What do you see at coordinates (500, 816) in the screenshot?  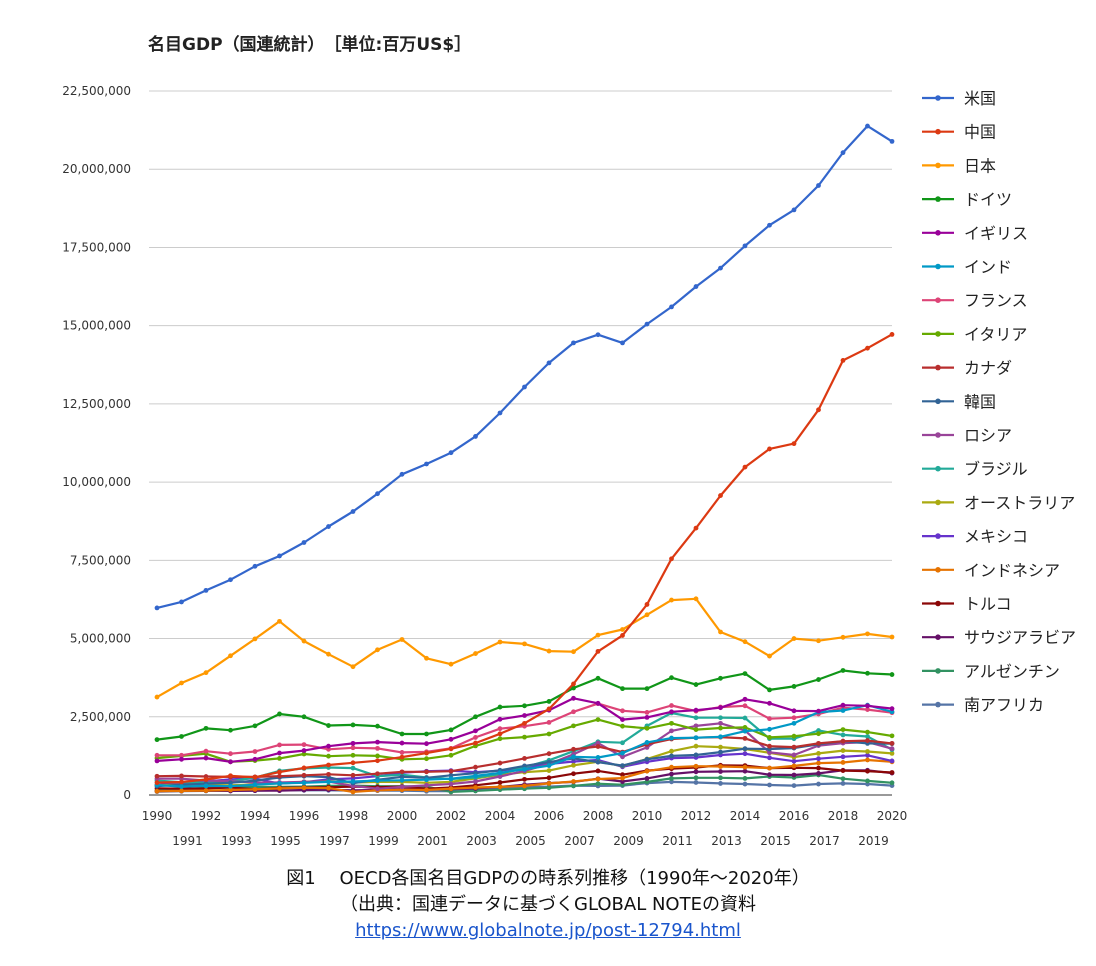 I see `x-tick-label: 2004` at bounding box center [500, 816].